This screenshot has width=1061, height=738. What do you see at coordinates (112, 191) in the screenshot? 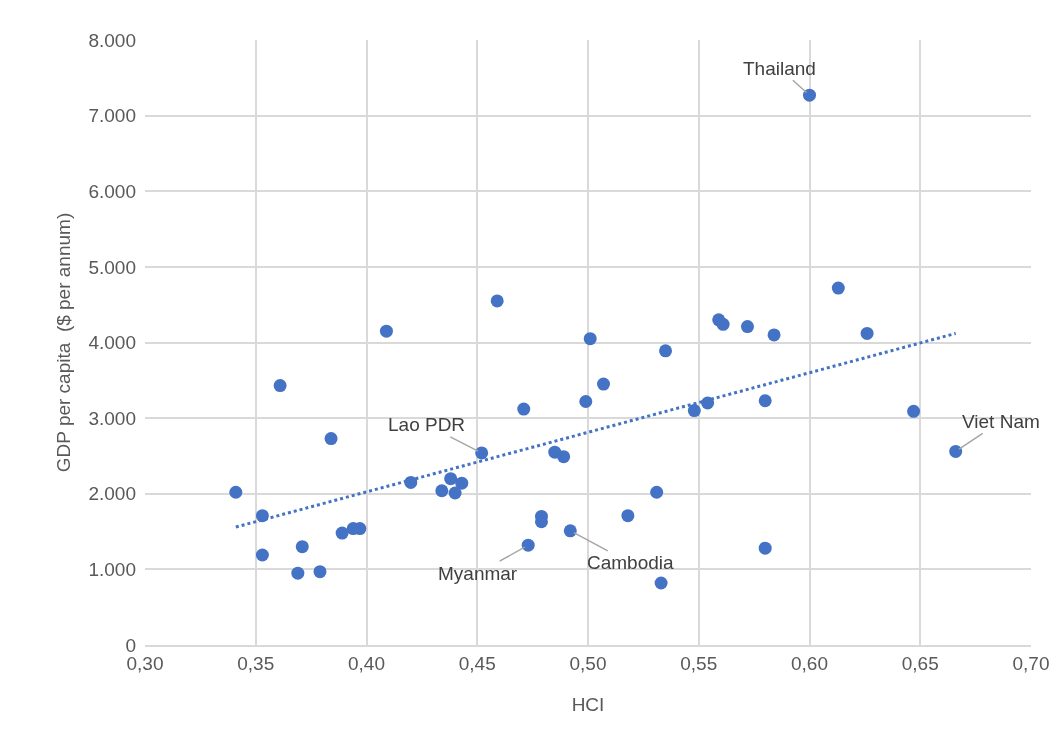
I see `y-tick-label: 6.000` at bounding box center [112, 191].